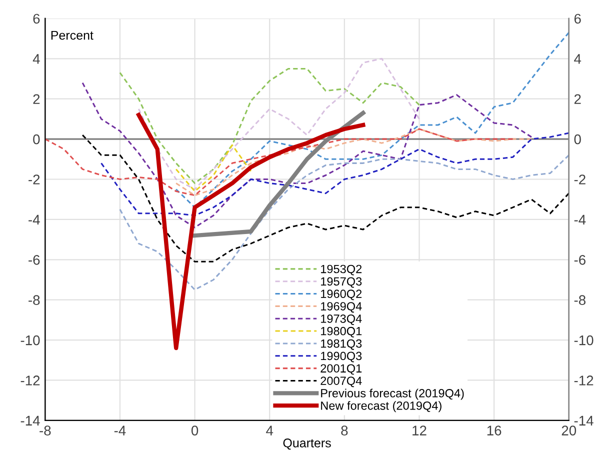  What do you see at coordinates (381, 406) in the screenshot?
I see `legend-label: New forecast (2019Q4)` at bounding box center [381, 406].